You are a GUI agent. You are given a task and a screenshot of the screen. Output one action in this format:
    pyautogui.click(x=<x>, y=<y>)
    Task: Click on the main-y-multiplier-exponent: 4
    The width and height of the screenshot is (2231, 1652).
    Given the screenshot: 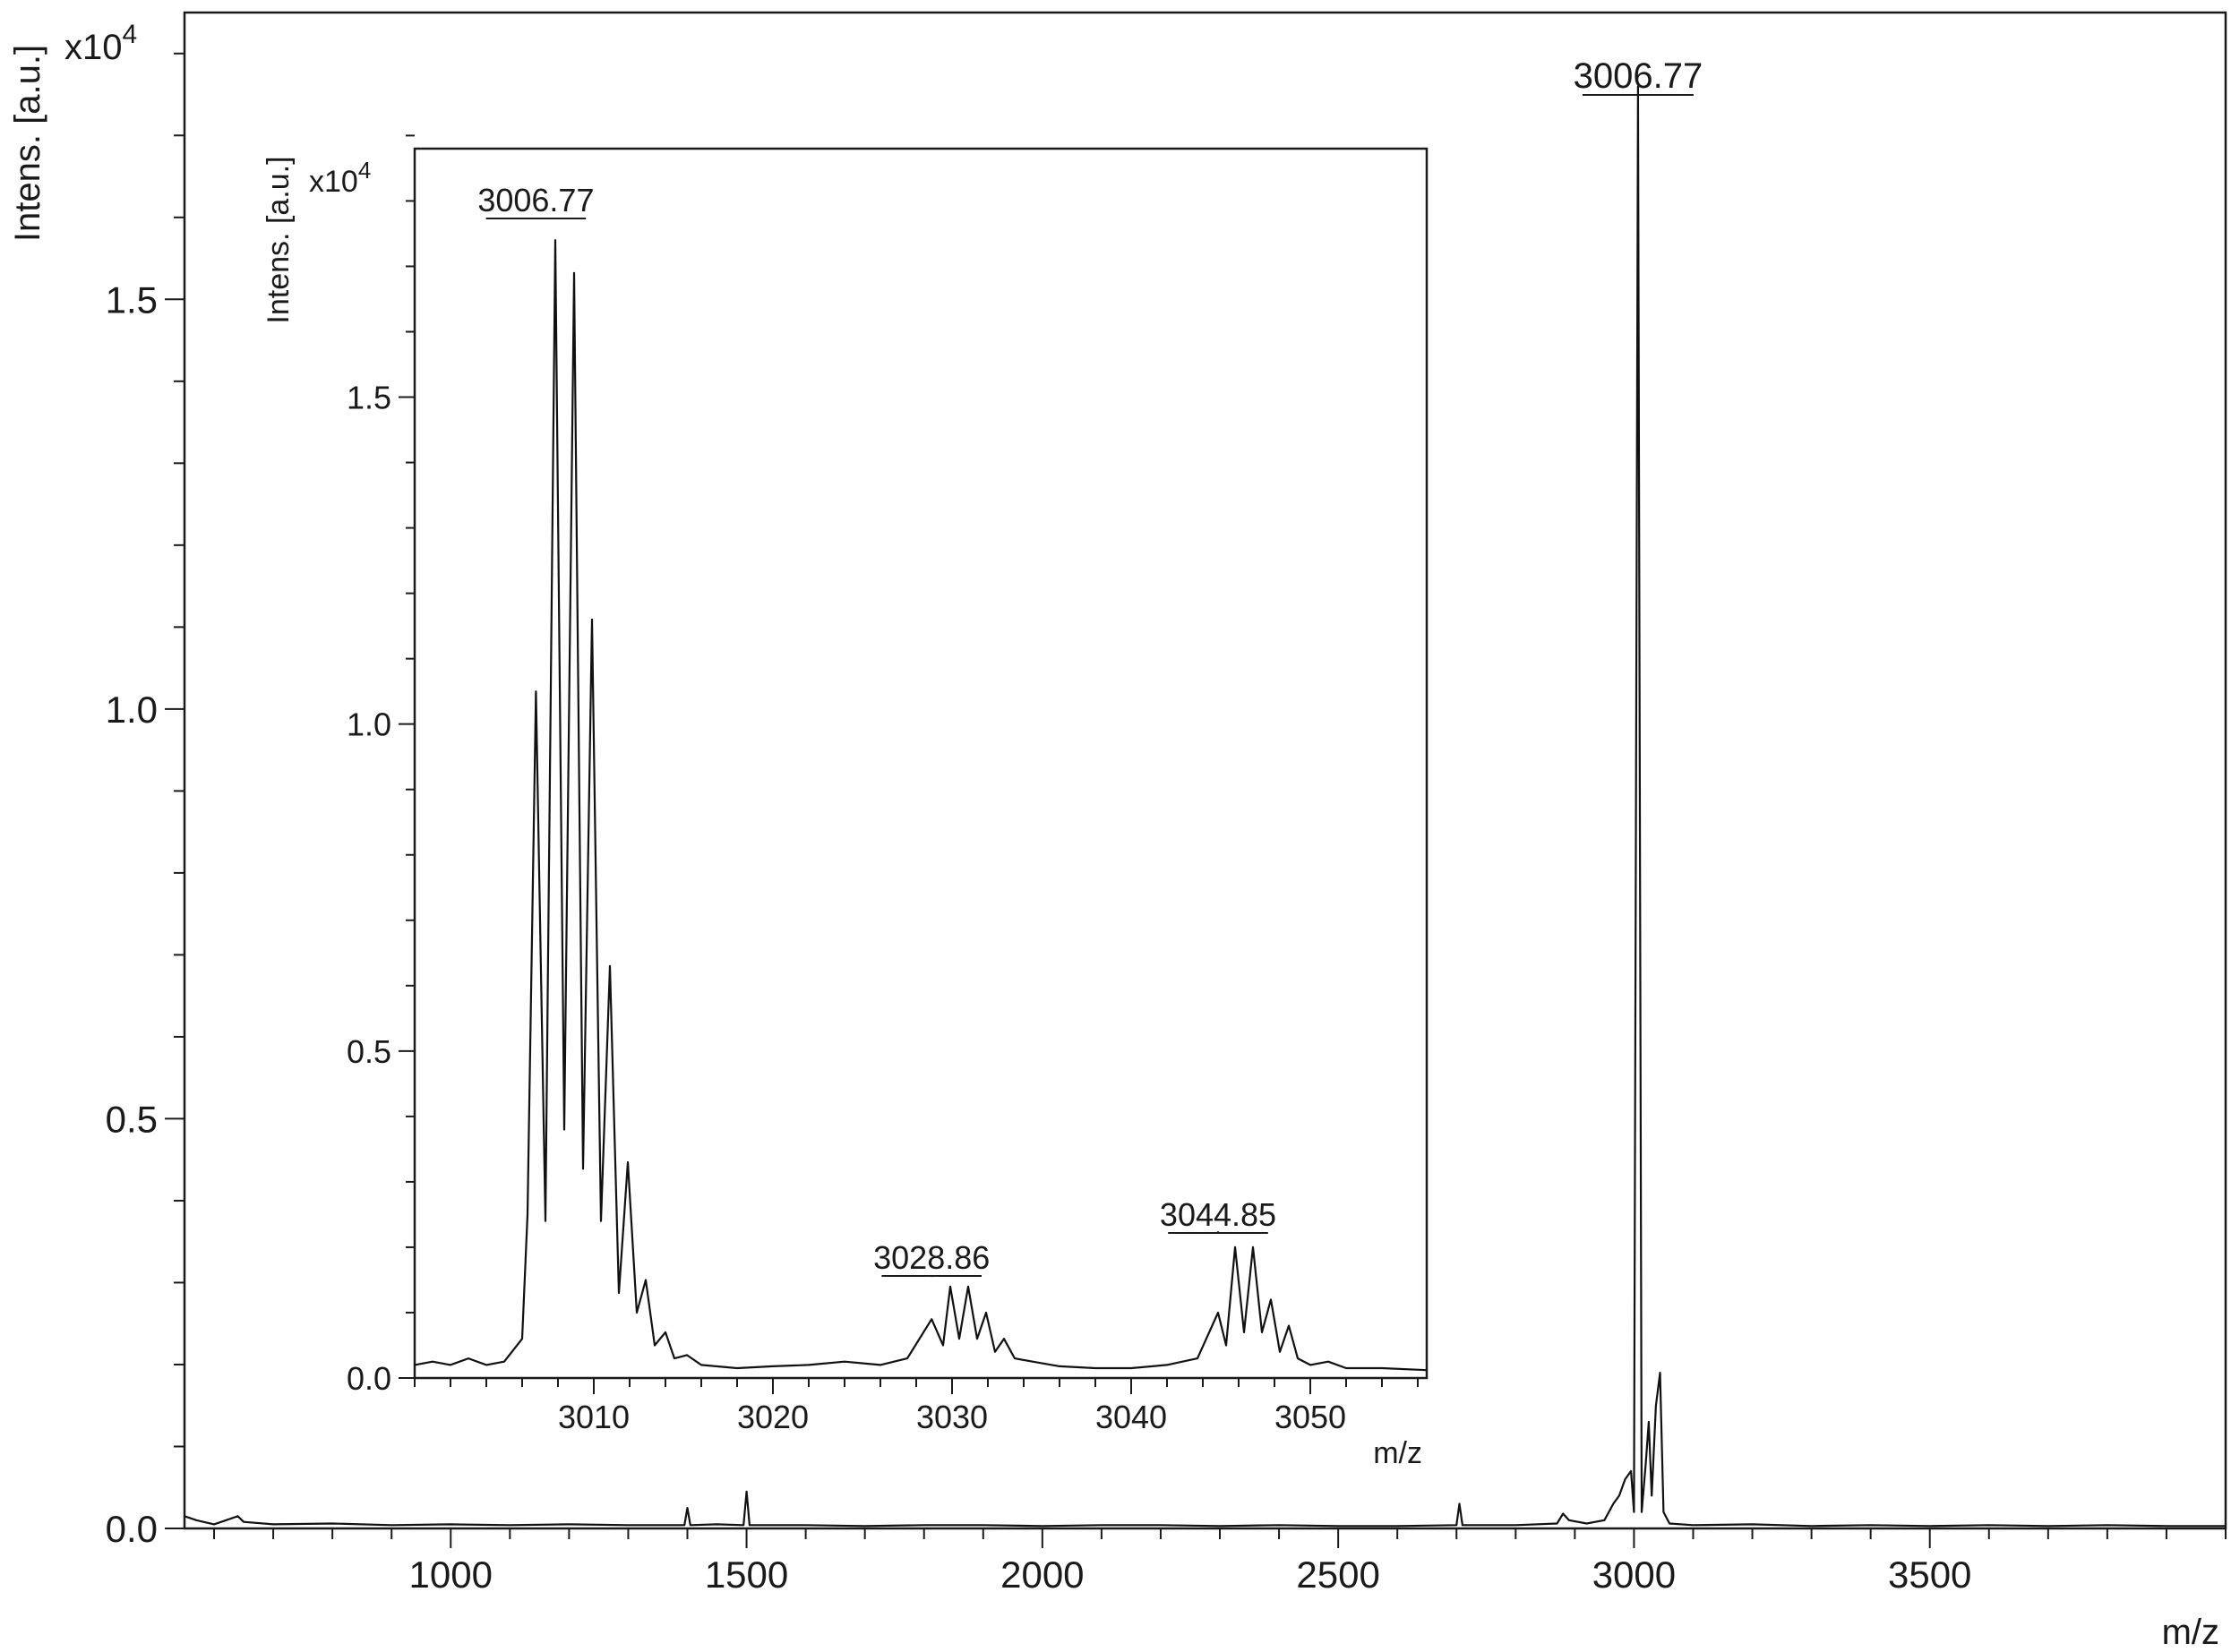 What is the action you would take?
    pyautogui.click(x=130, y=34)
    